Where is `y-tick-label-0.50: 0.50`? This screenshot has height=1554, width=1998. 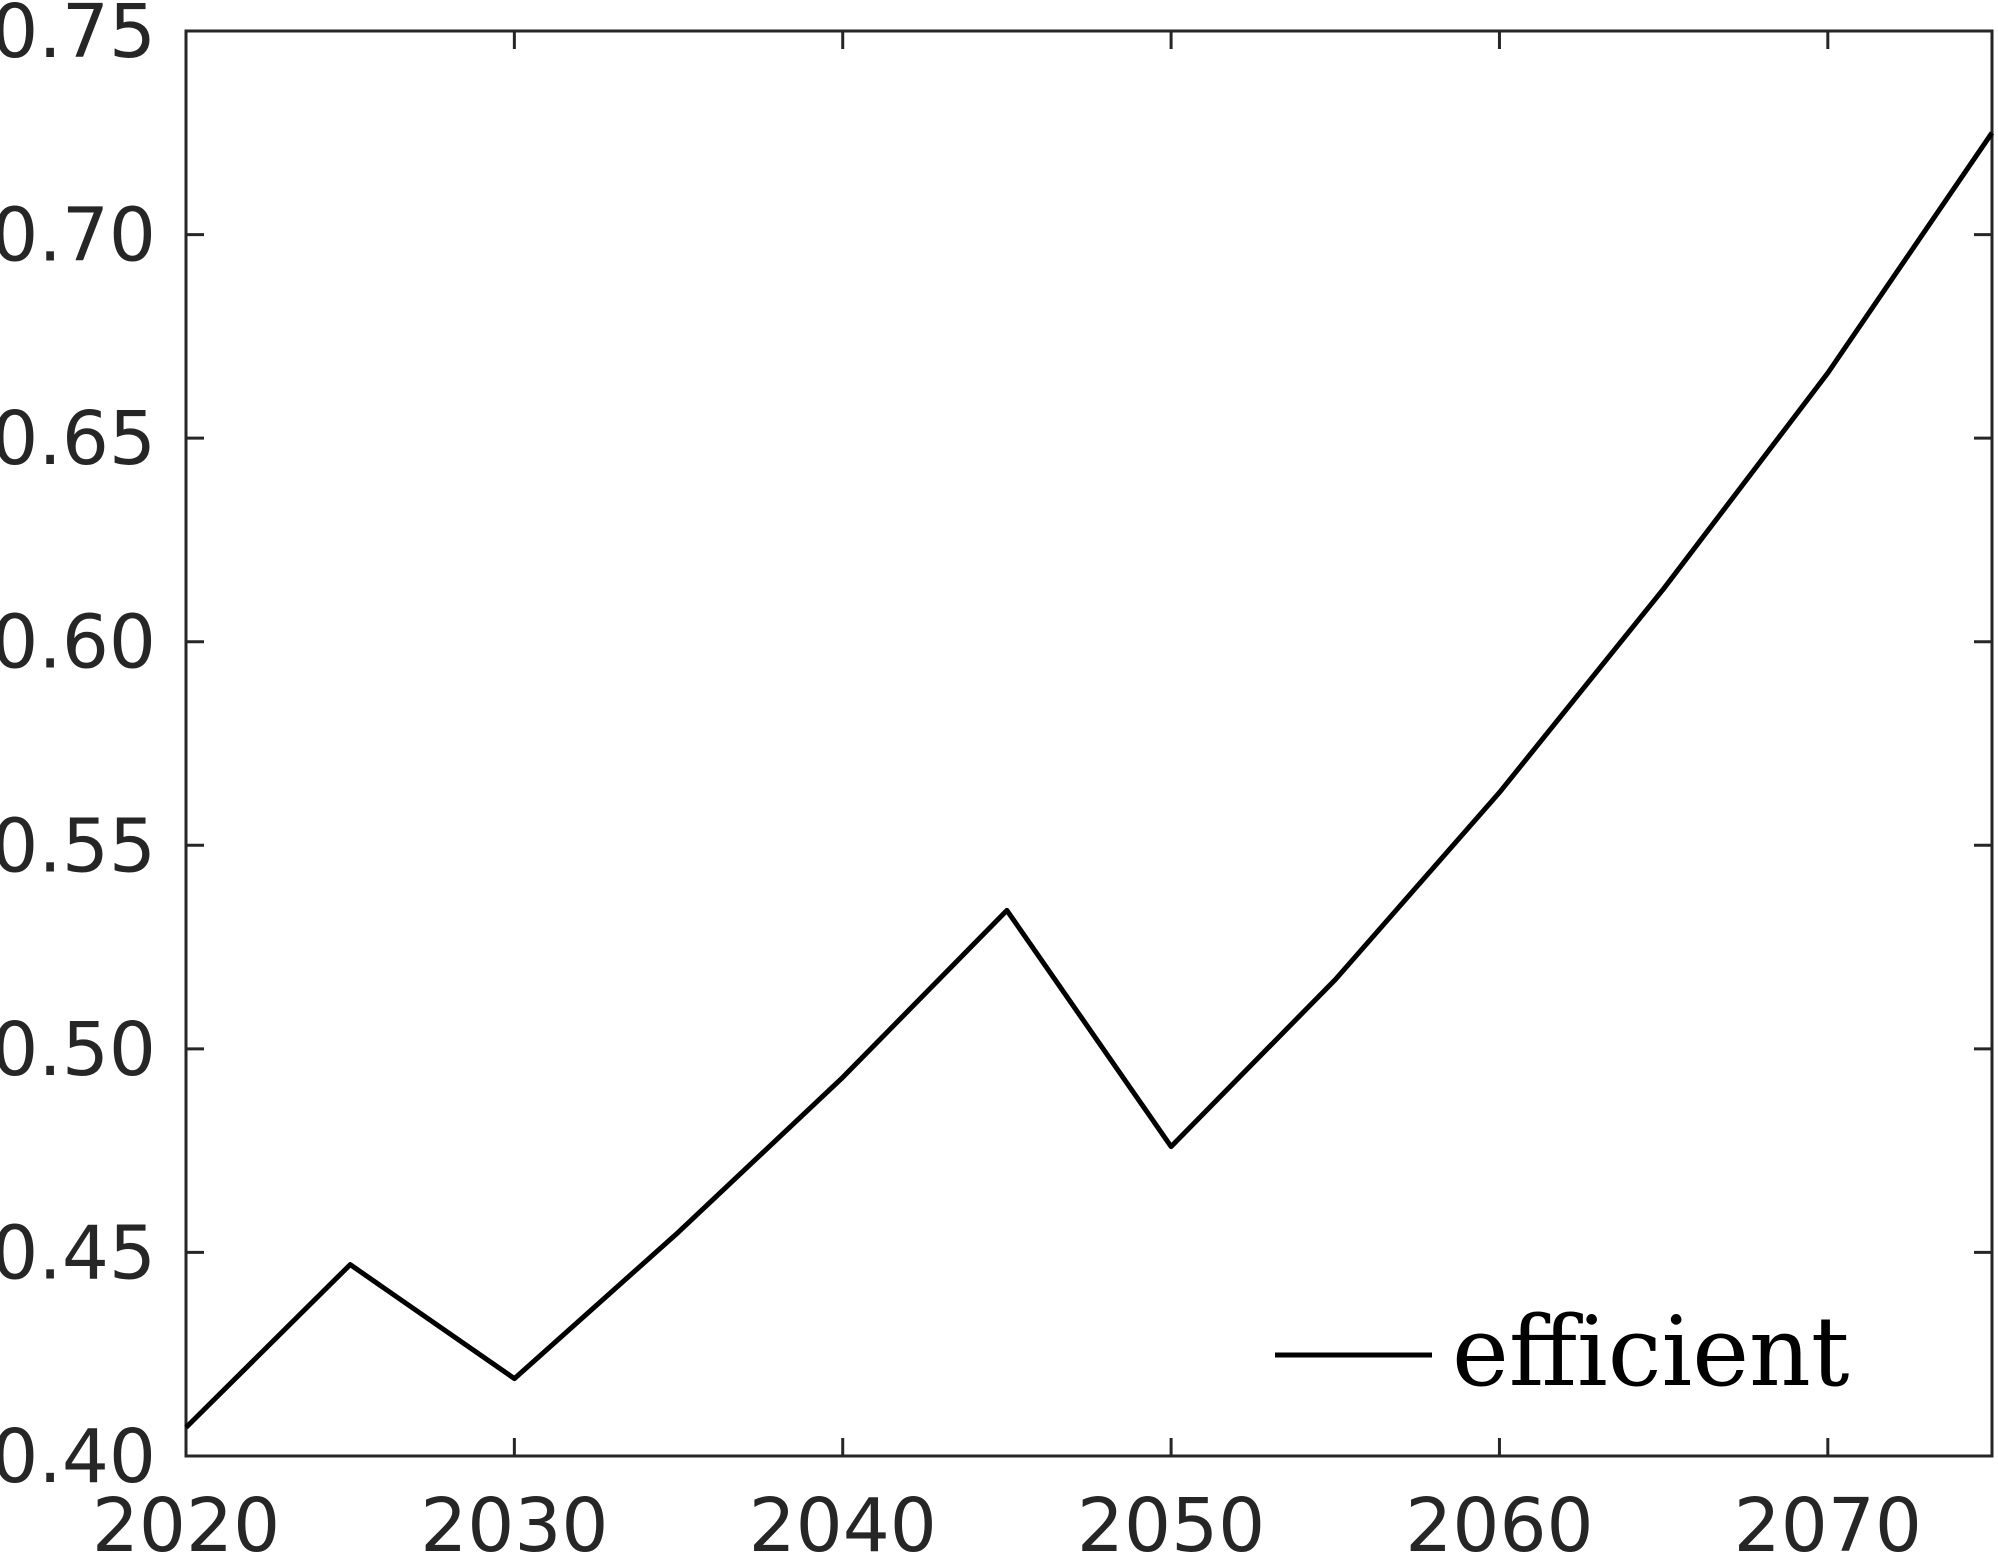
y-tick-label-0.50: 0.50 is located at coordinates (78, 1050).